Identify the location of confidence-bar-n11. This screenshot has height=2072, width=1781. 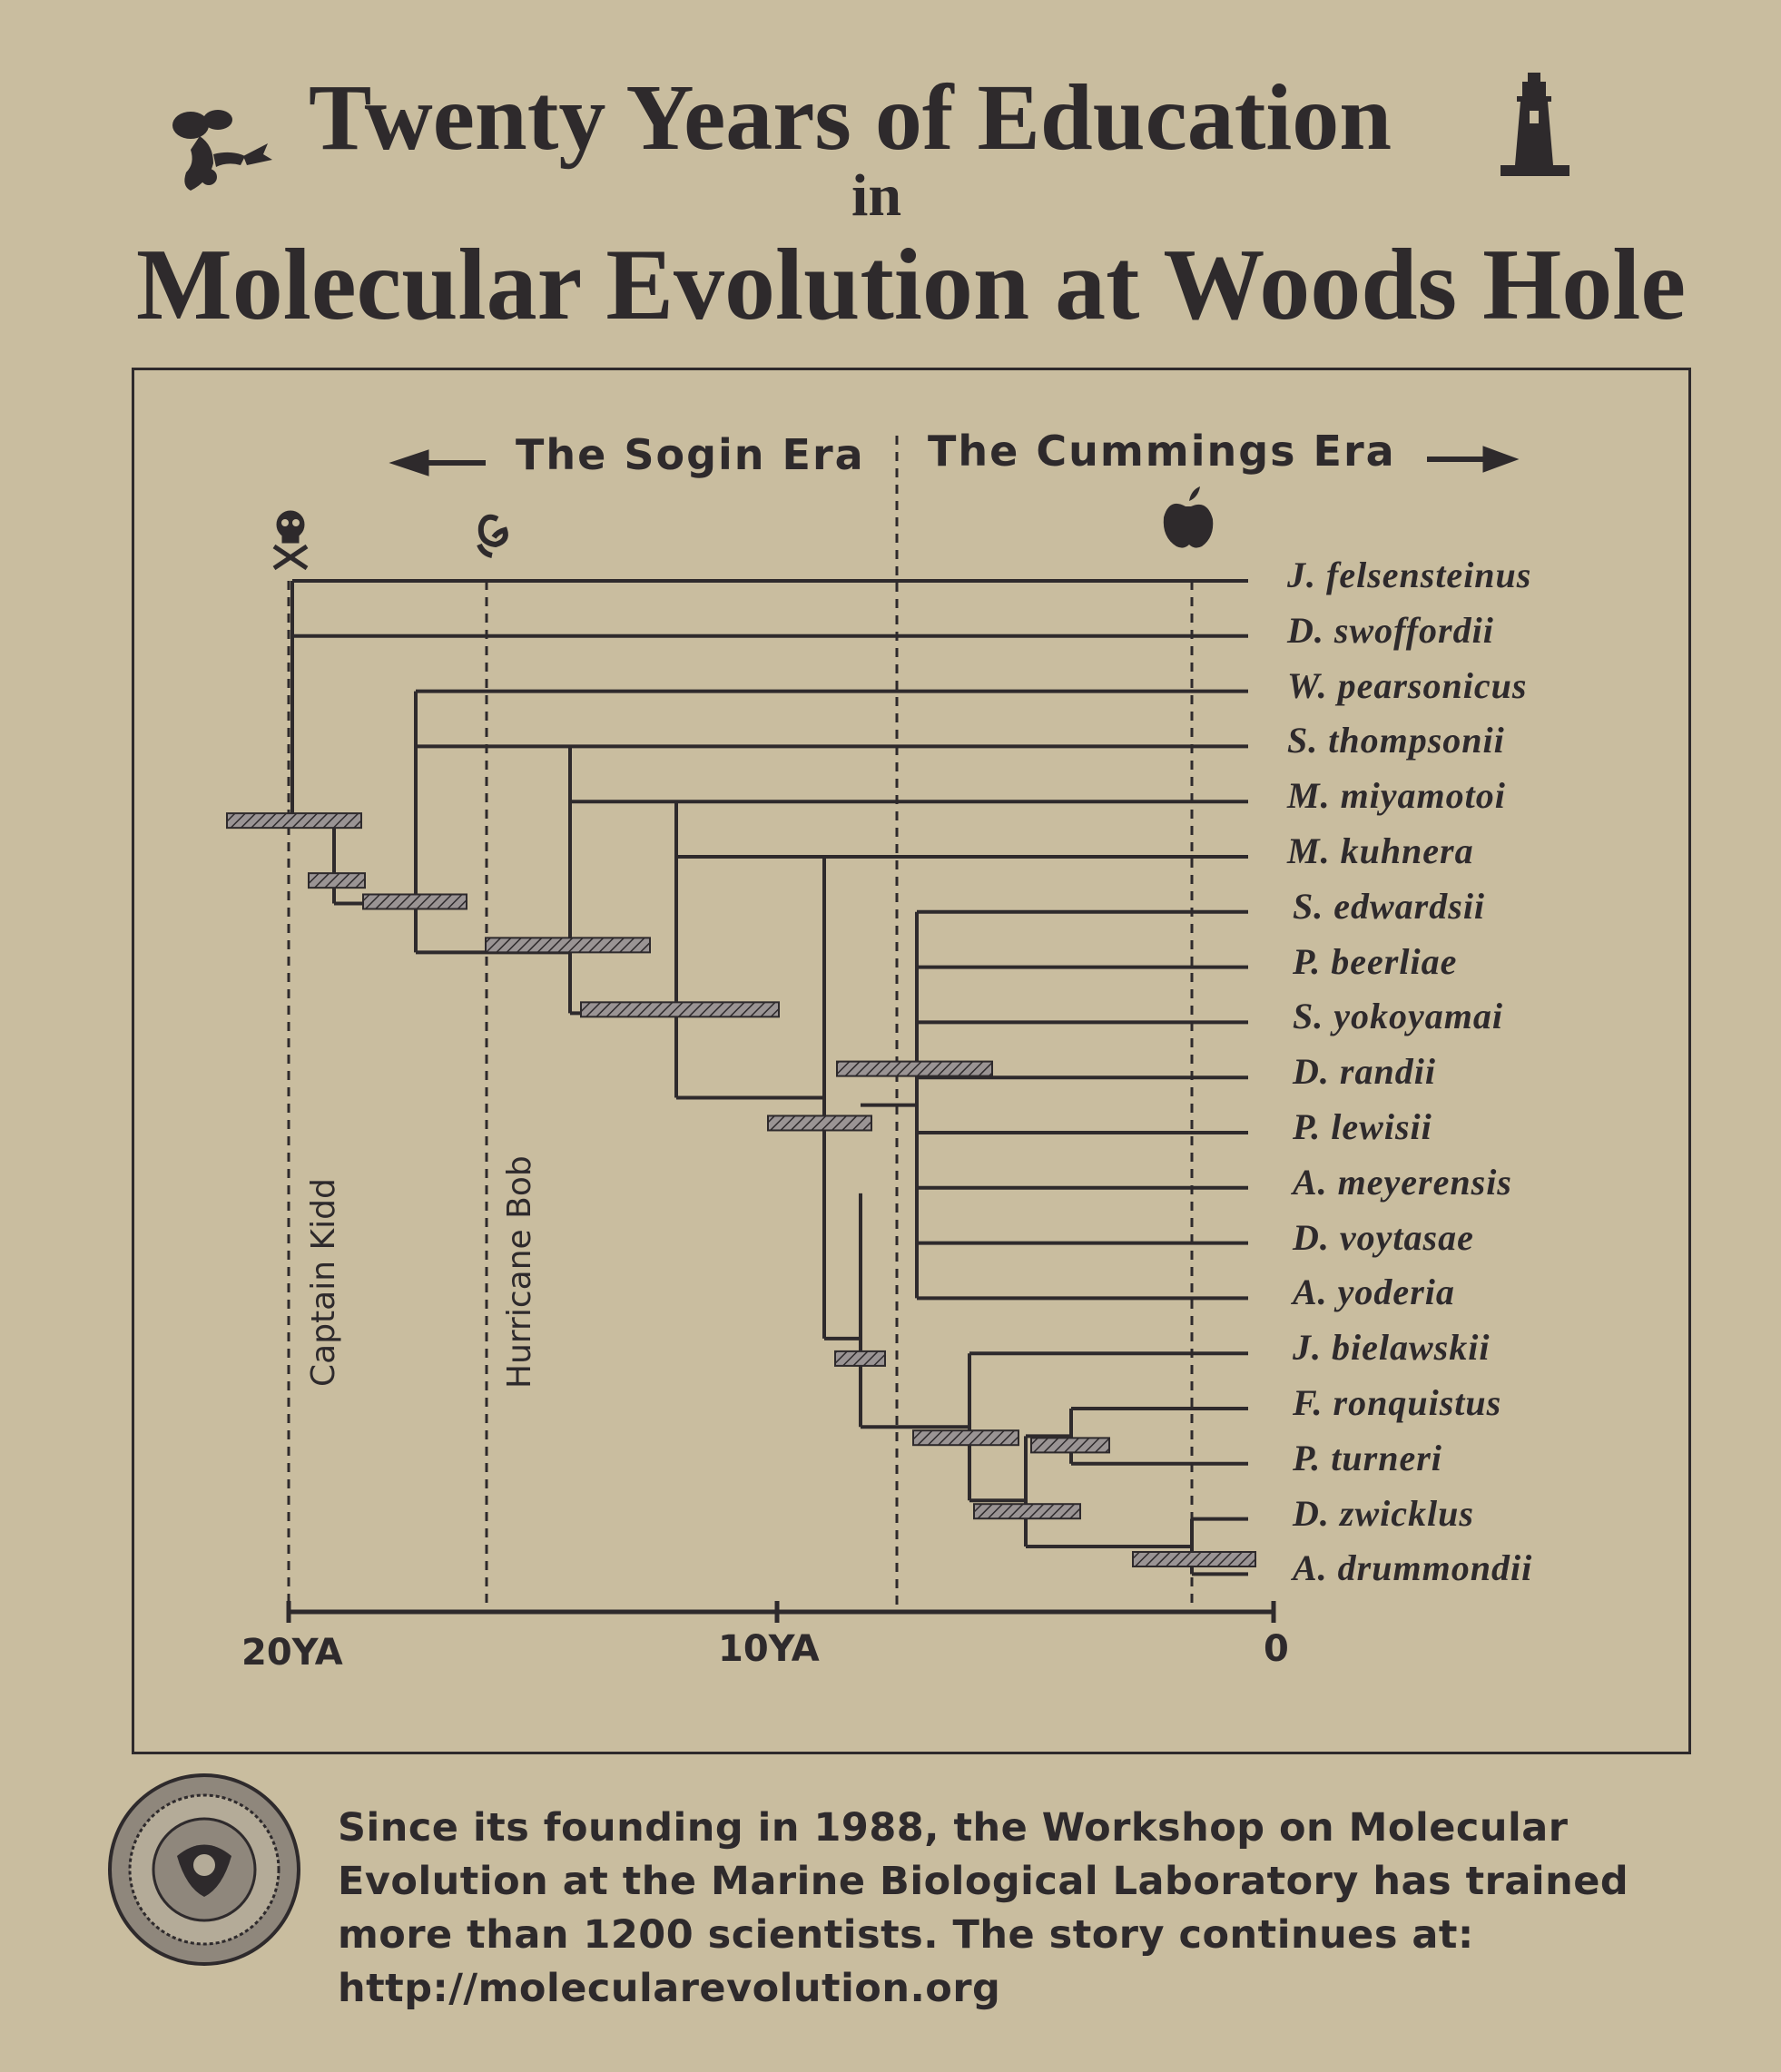
(1194, 1559).